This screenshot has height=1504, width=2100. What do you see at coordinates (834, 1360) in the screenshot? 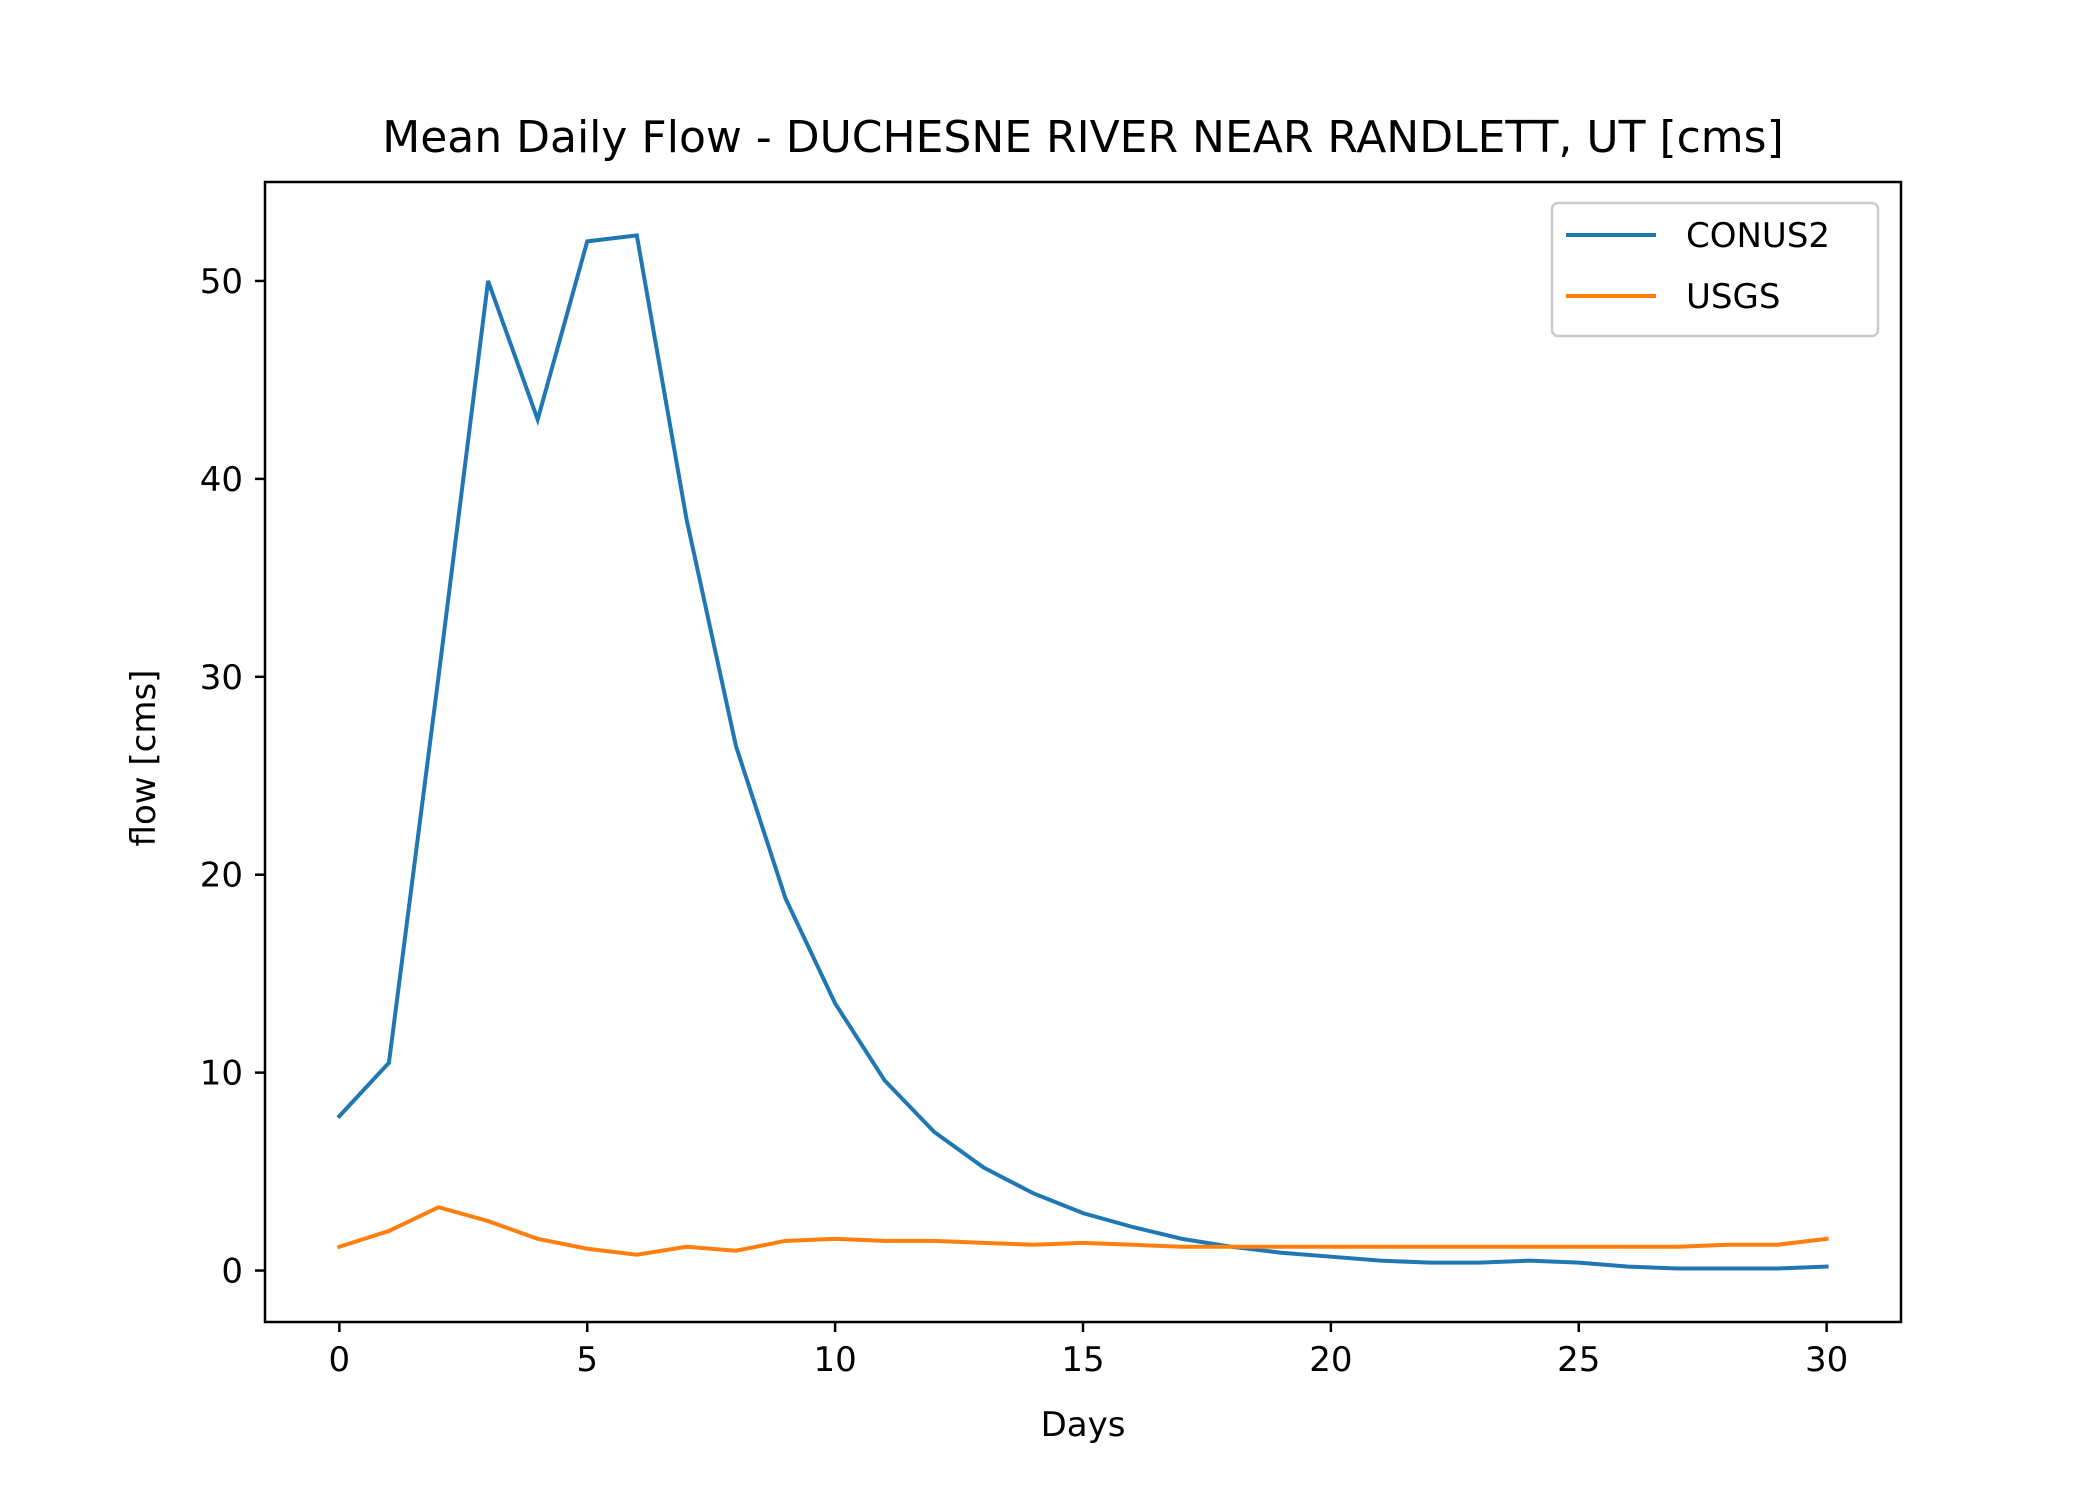
I see `x-tick-label: 10` at bounding box center [834, 1360].